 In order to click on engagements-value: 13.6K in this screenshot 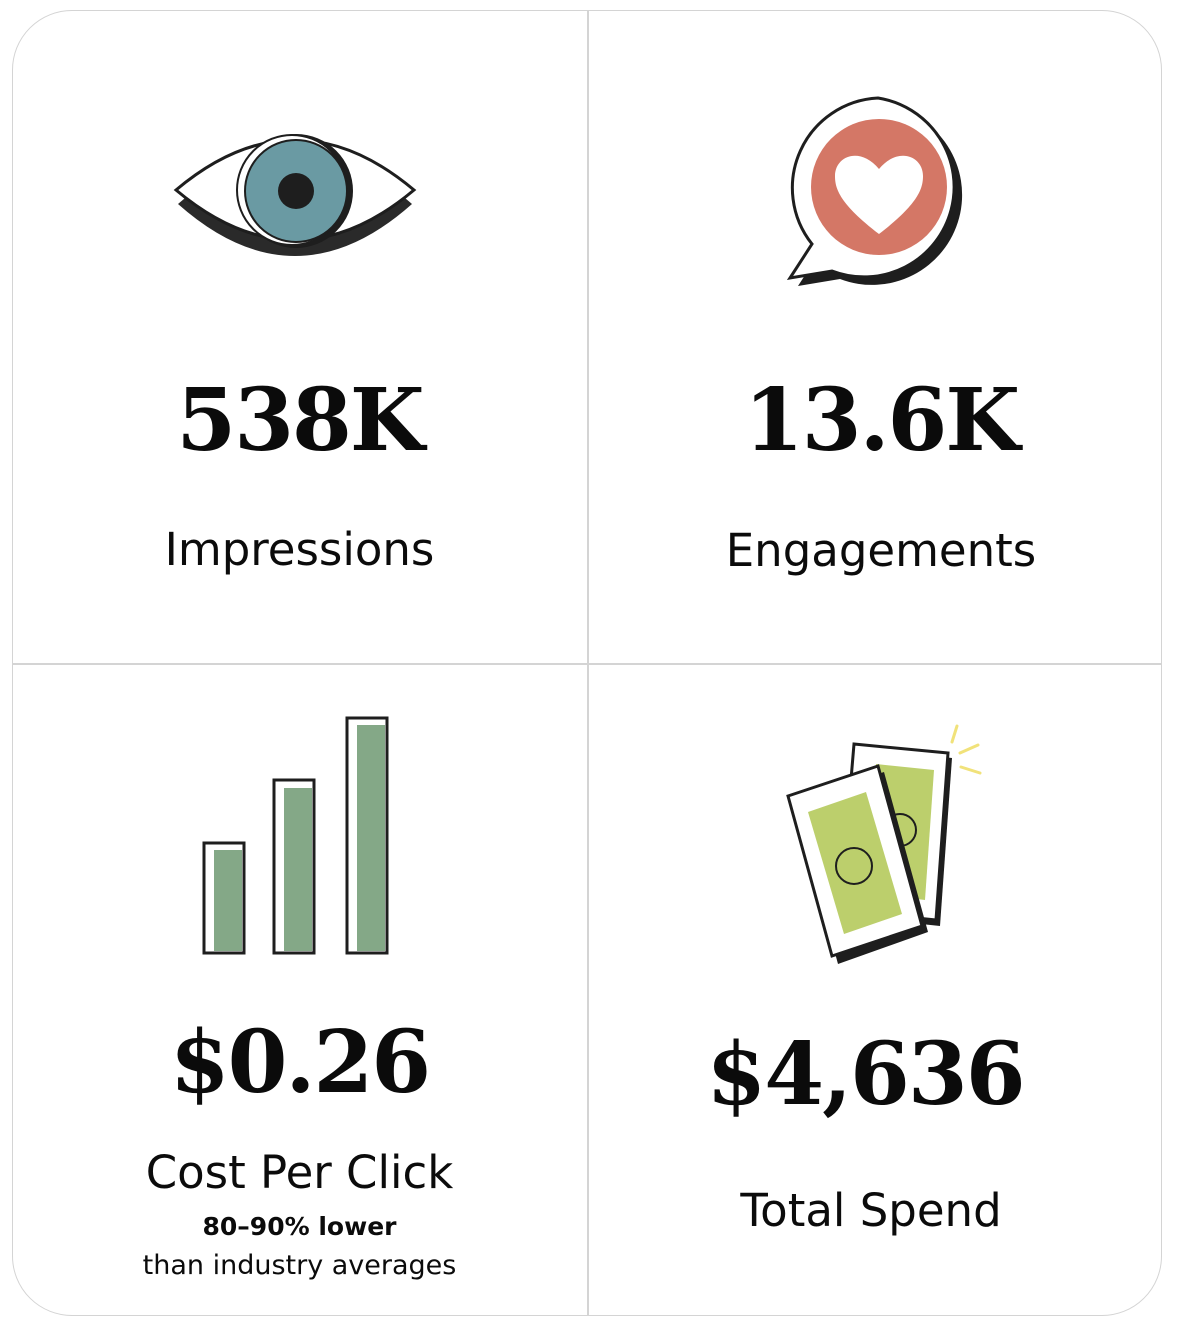, I will do `click(881, 420)`.